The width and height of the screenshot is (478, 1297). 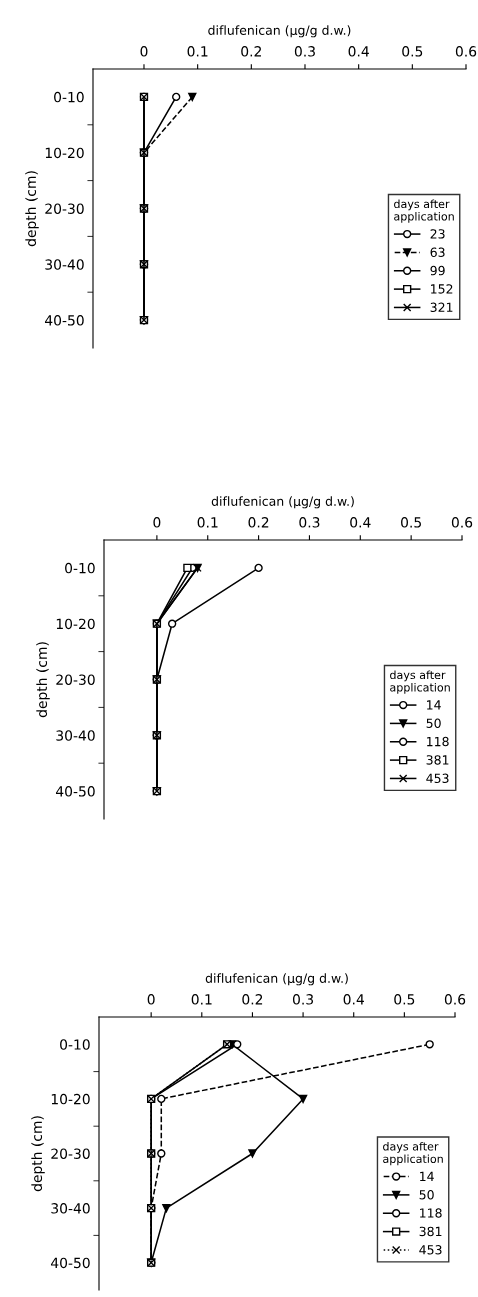 What do you see at coordinates (437, 270) in the screenshot?
I see `legend-label: 99` at bounding box center [437, 270].